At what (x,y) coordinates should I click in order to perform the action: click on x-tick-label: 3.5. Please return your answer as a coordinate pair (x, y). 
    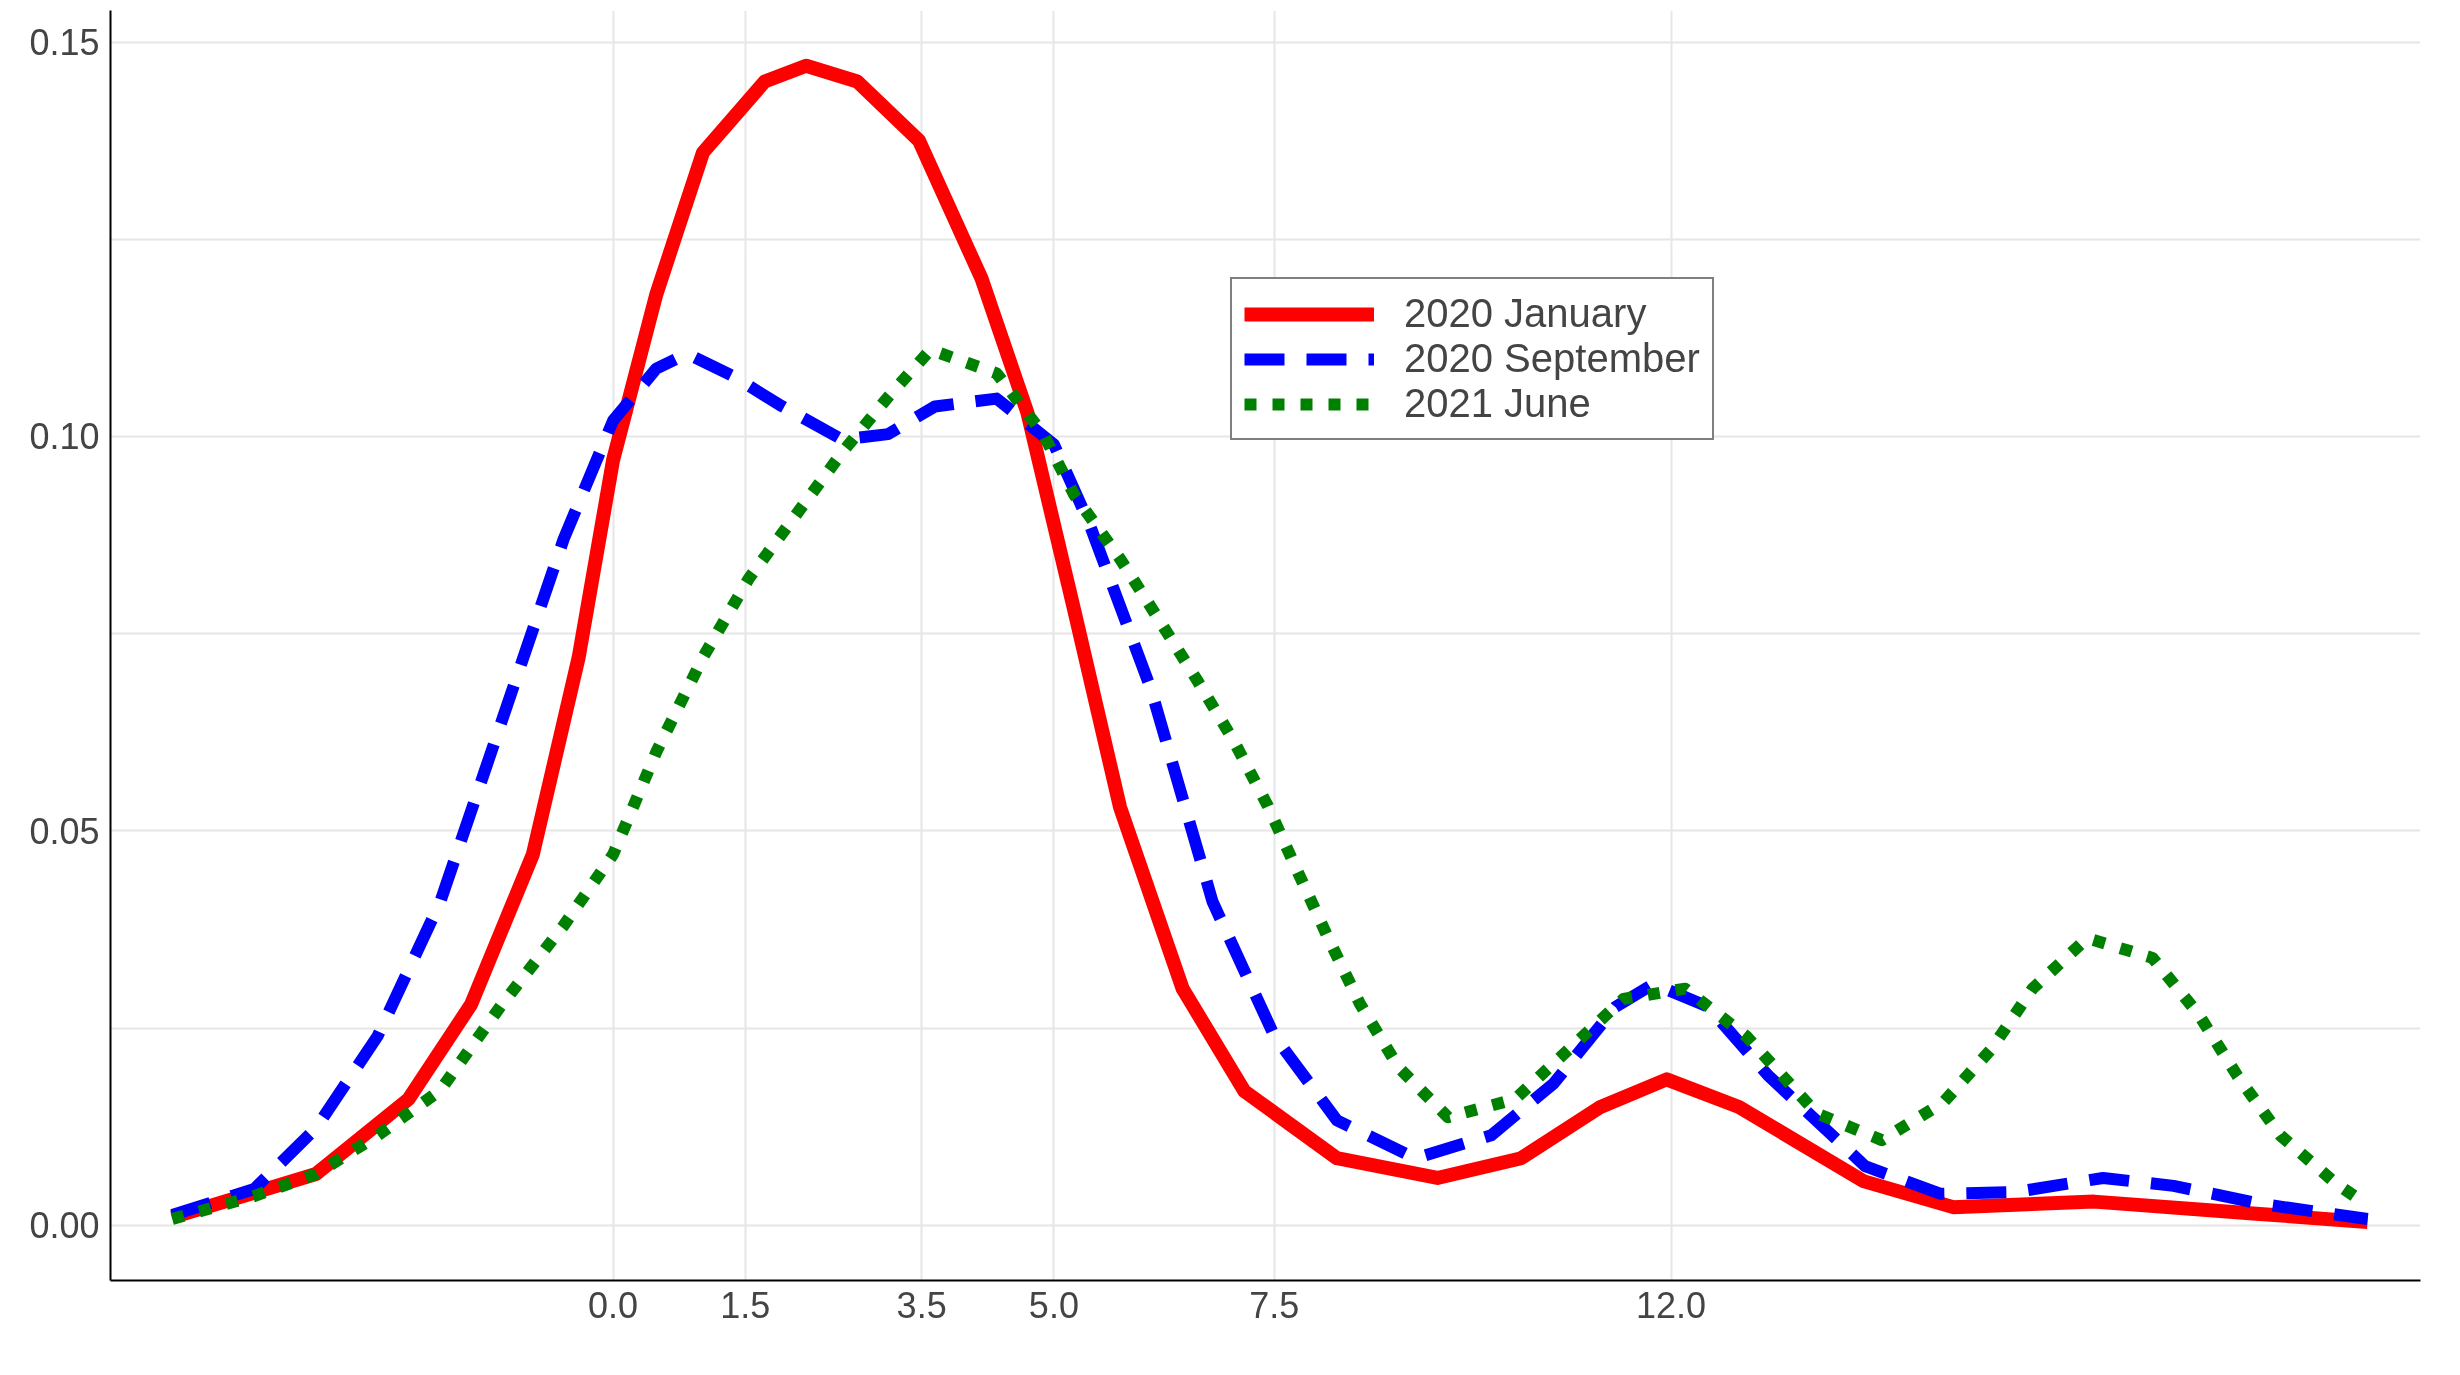
    Looking at the image, I should click on (921, 1305).